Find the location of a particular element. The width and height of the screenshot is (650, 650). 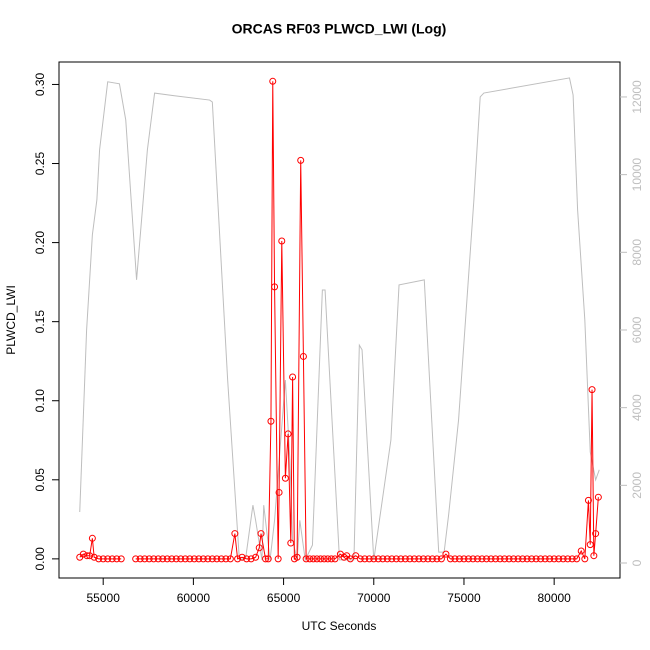

y-axis-label: PLWCD_LWI is located at coordinates (11, 320).